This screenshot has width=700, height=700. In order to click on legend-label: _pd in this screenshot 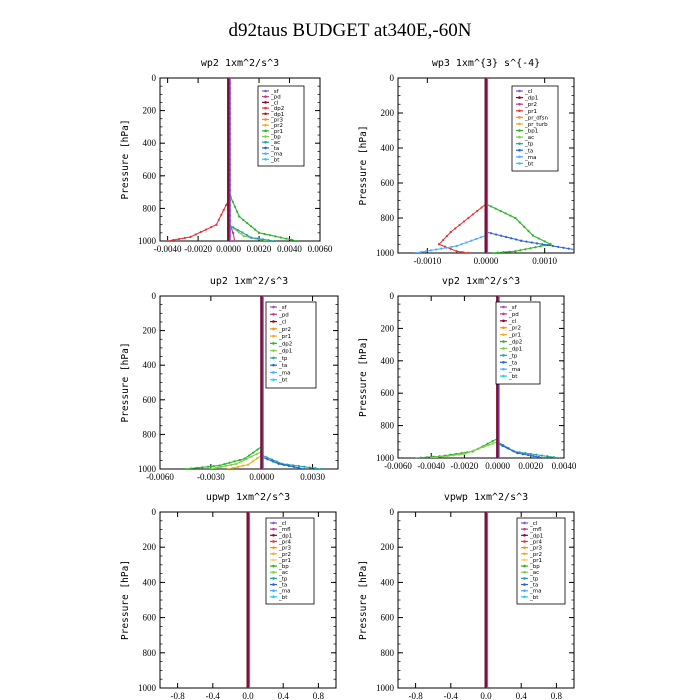, I will do `click(513, 315)`.